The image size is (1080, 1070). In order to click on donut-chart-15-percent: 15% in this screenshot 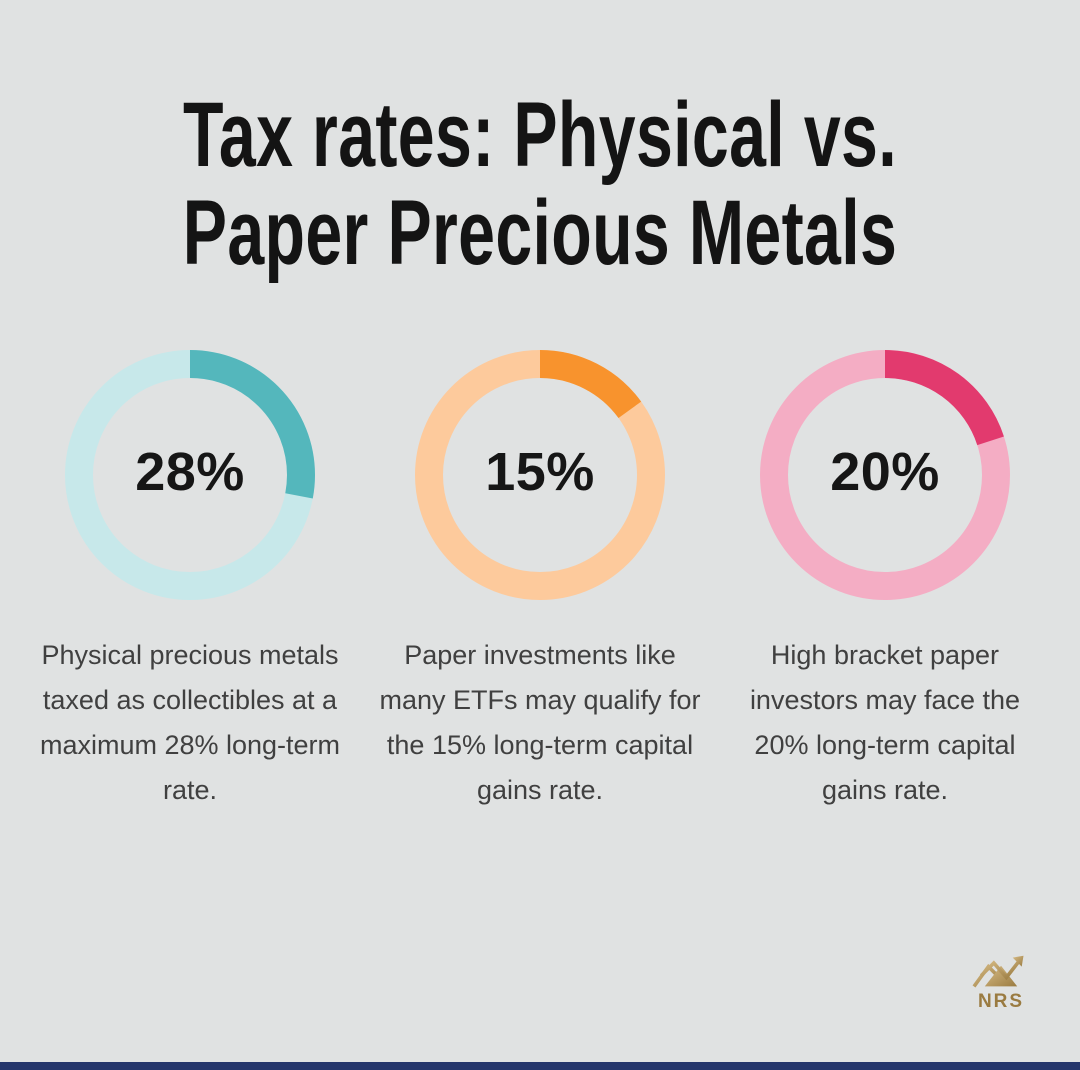, I will do `click(540, 475)`.